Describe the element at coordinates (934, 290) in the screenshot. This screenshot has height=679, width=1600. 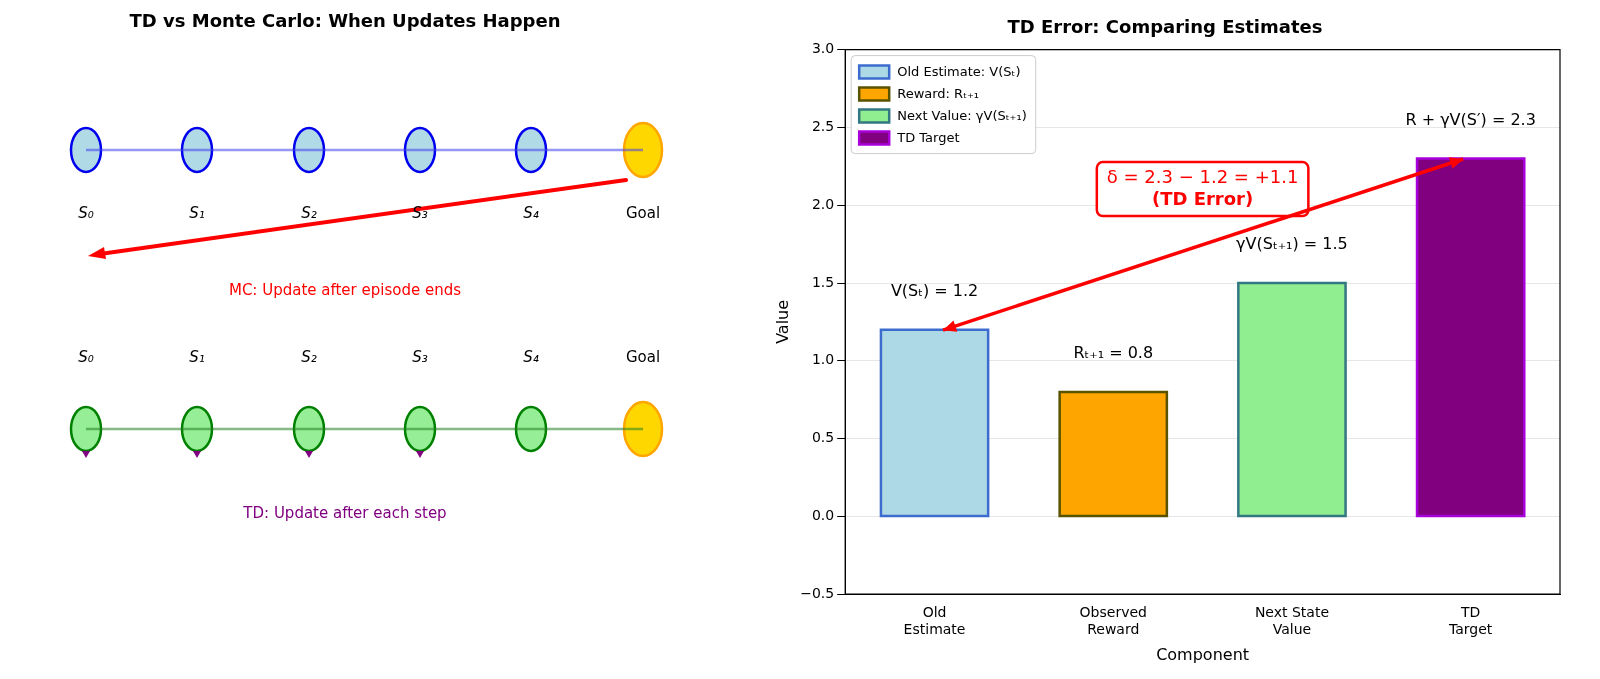
I see `data-label: V(Sₜ) = 1.2` at that location.